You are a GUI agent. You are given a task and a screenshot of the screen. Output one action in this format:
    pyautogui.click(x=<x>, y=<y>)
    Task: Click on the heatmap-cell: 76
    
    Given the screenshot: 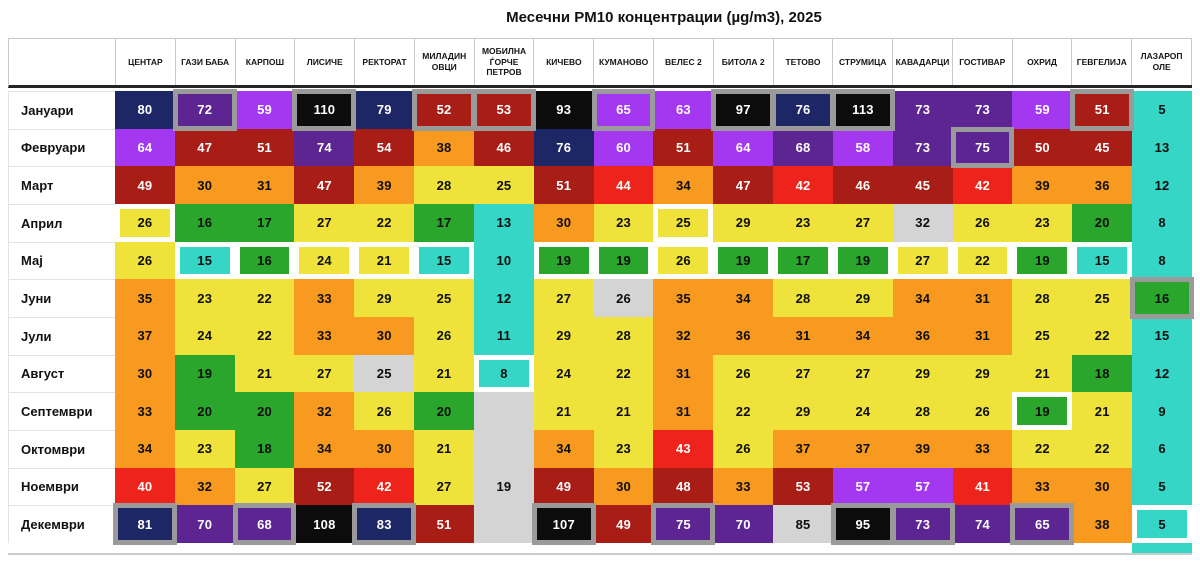 What is the action you would take?
    pyautogui.click(x=803, y=110)
    